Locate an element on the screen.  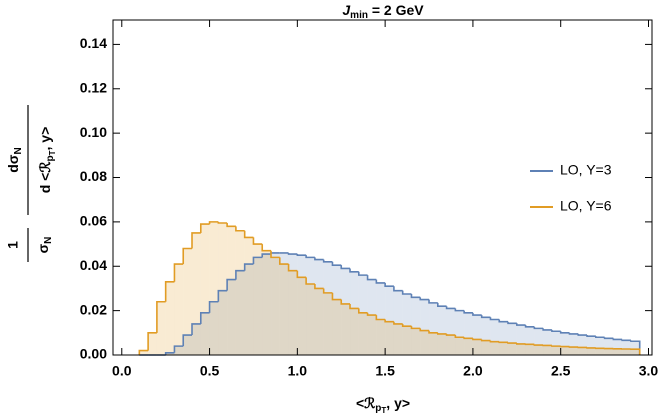
xlabel-part: , y> is located at coordinates (398, 403).